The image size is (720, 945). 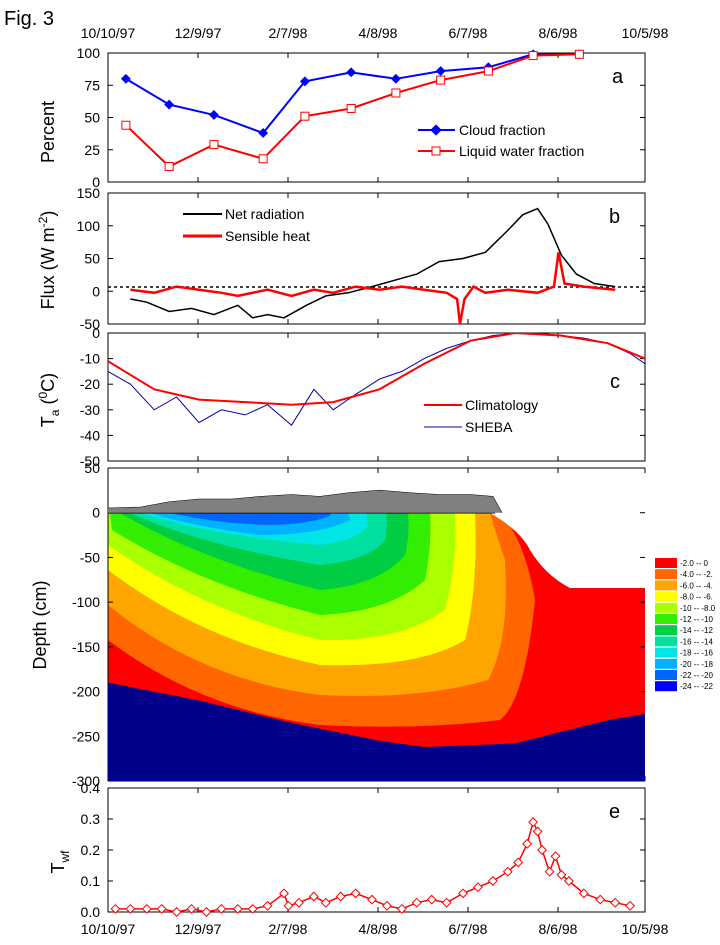 What do you see at coordinates (618, 77) in the screenshot?
I see `panel-a-letter: a` at bounding box center [618, 77].